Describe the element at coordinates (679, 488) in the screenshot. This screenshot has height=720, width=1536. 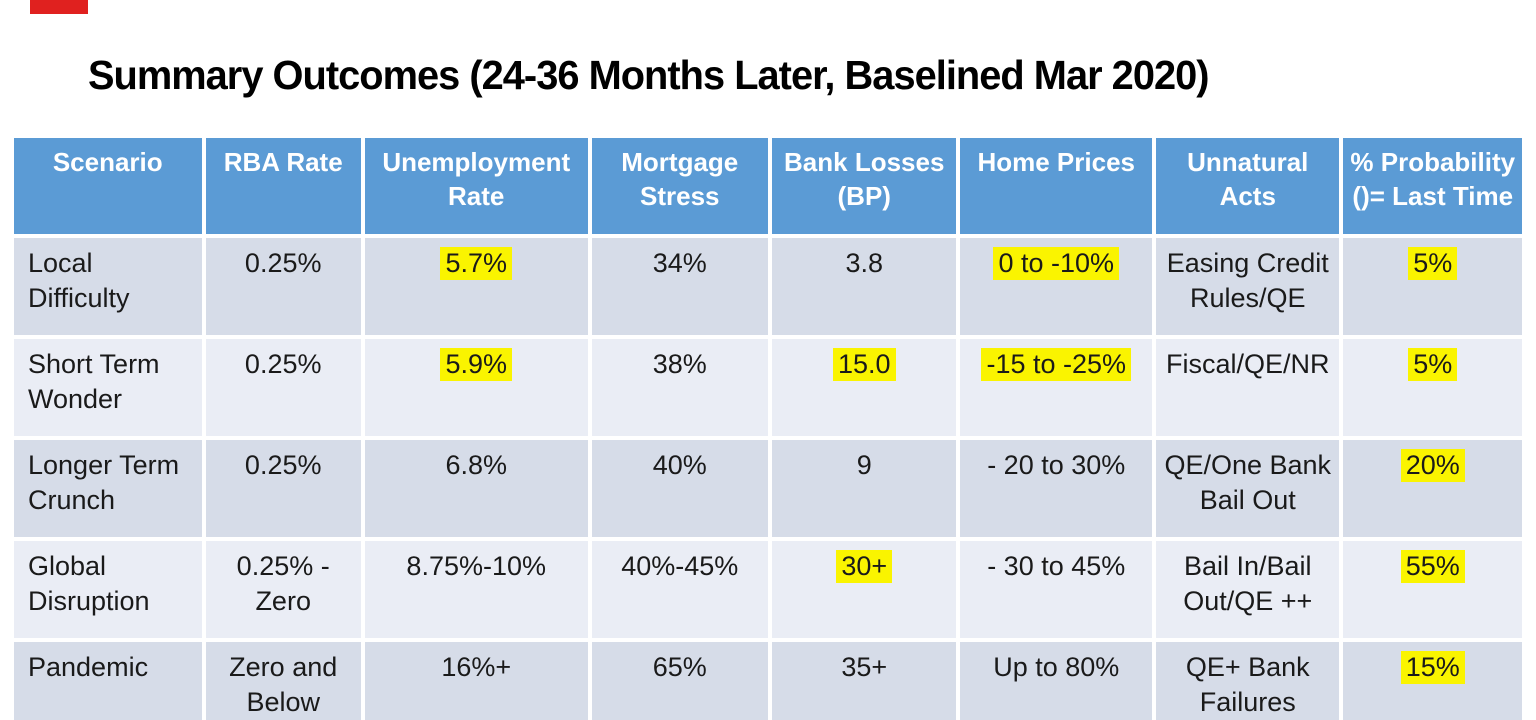
I see `table-cell: 40%` at that location.